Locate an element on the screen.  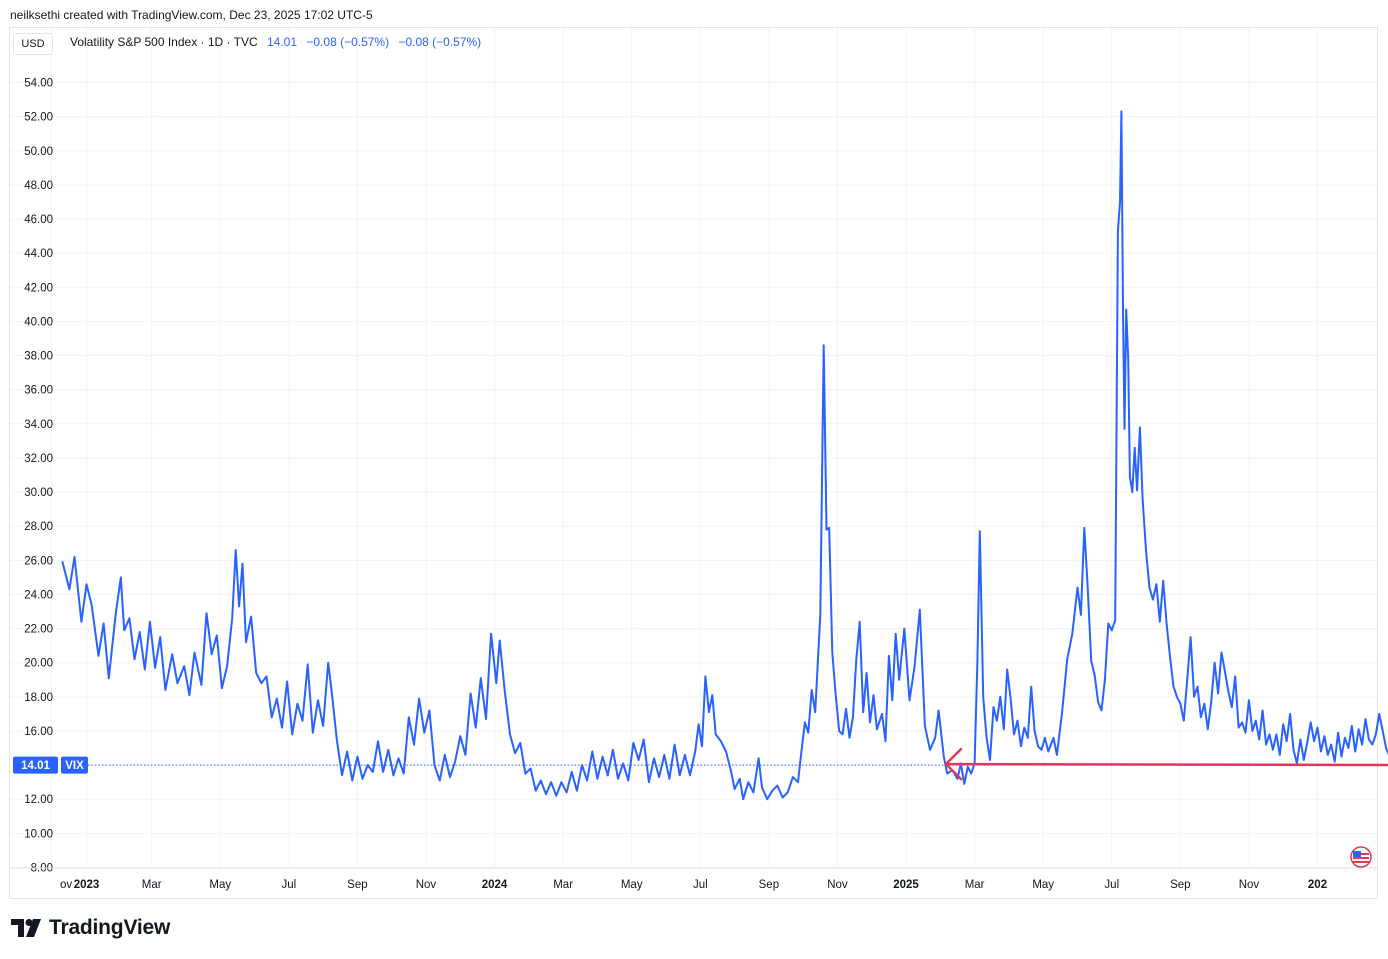
x-tick-label: 2024 is located at coordinates (495, 885).